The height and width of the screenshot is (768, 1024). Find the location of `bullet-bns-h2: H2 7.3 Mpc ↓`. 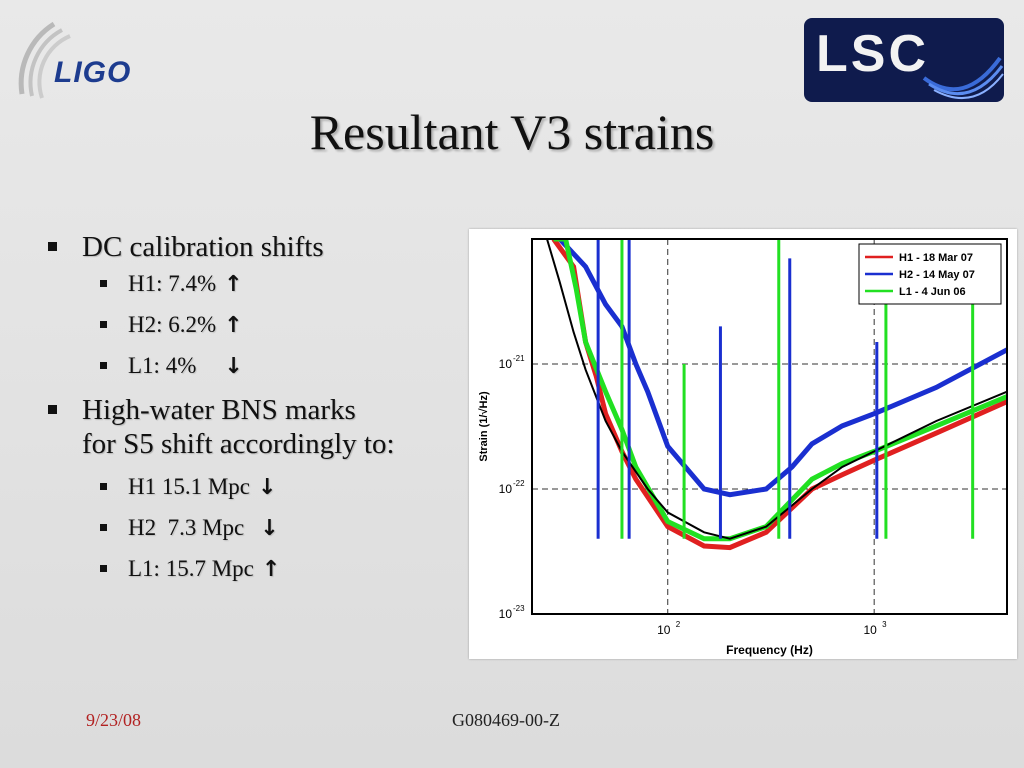

bullet-bns-h2: H2 7.3 Mpc ↓ is located at coordinates (254, 528).